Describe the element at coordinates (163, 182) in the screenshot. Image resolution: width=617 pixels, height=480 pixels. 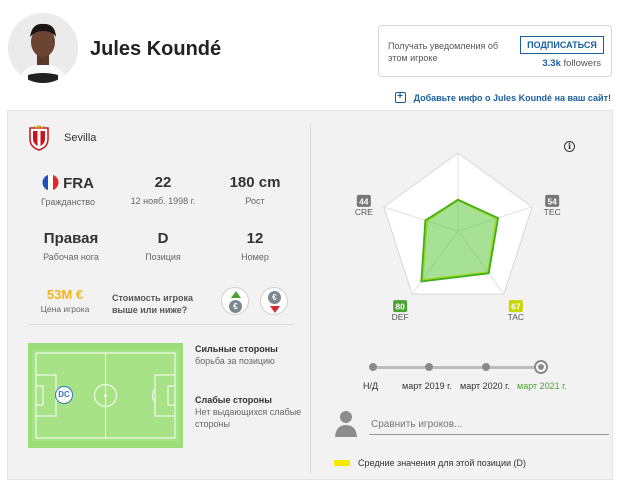
I see `age-value: 22` at that location.